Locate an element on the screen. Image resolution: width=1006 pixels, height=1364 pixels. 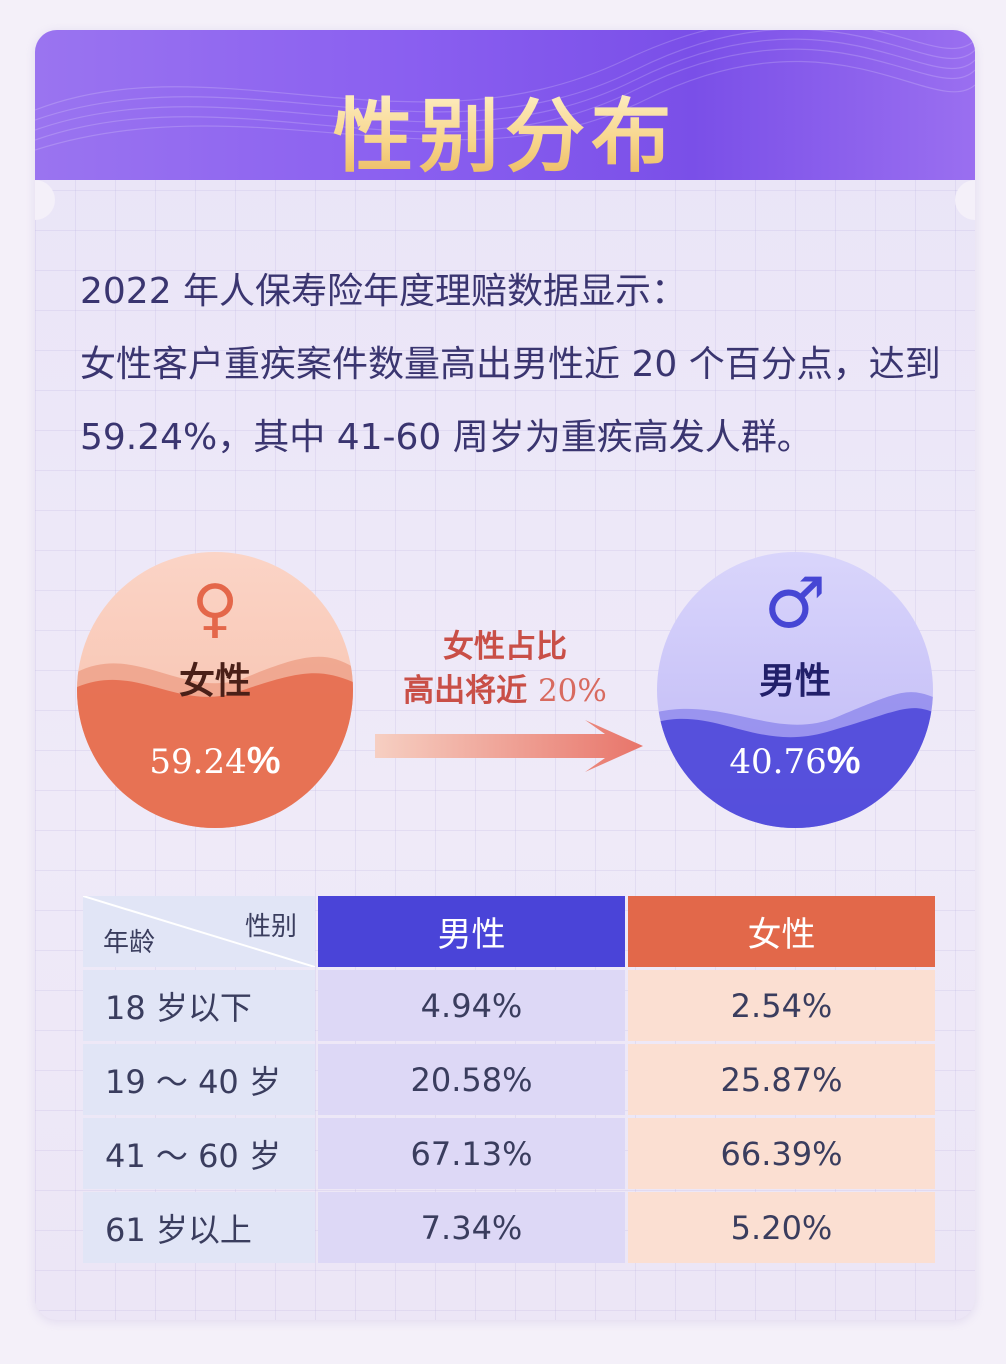
table-corner-cell: 年龄 性别 is located at coordinates (199, 931).